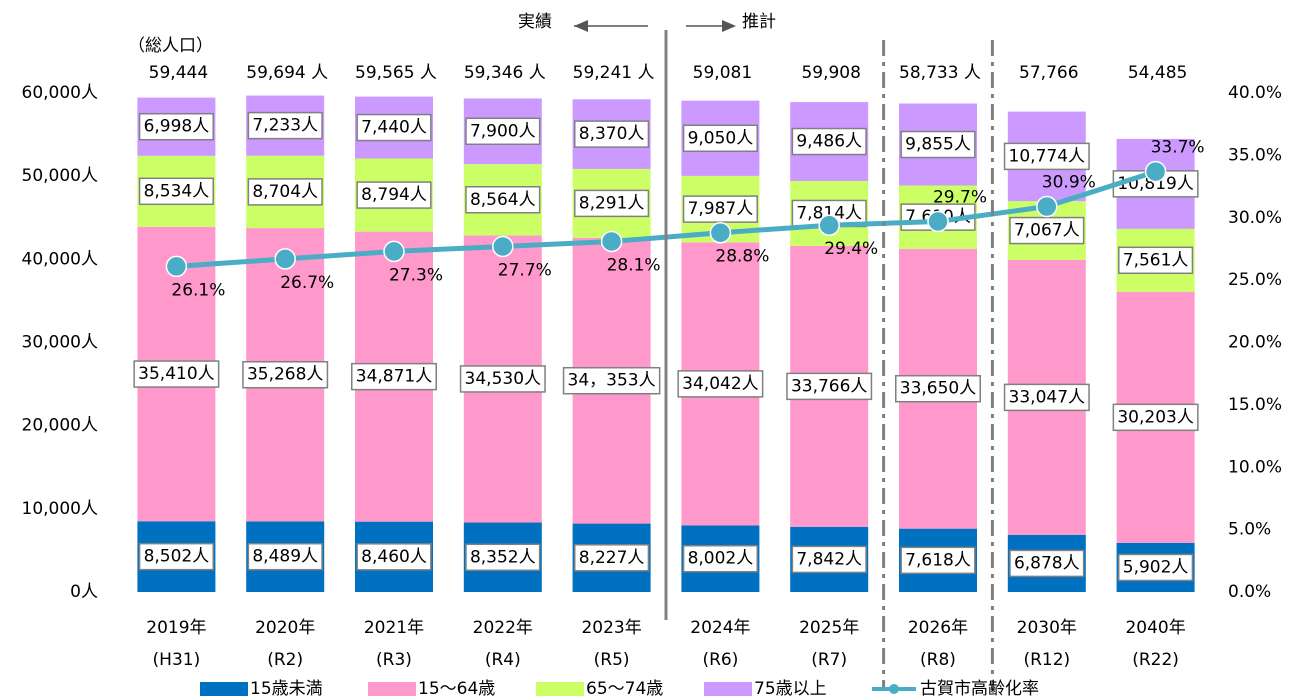 This screenshot has height=700, width=1294. I want to click on legend-label: 75歳以上, so click(790, 689).